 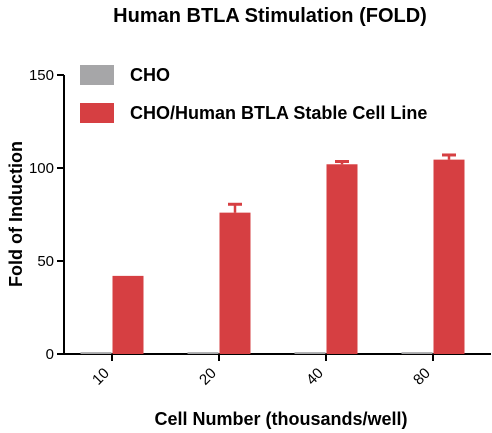 I want to click on y-tick-label: 50, so click(x=45, y=261).